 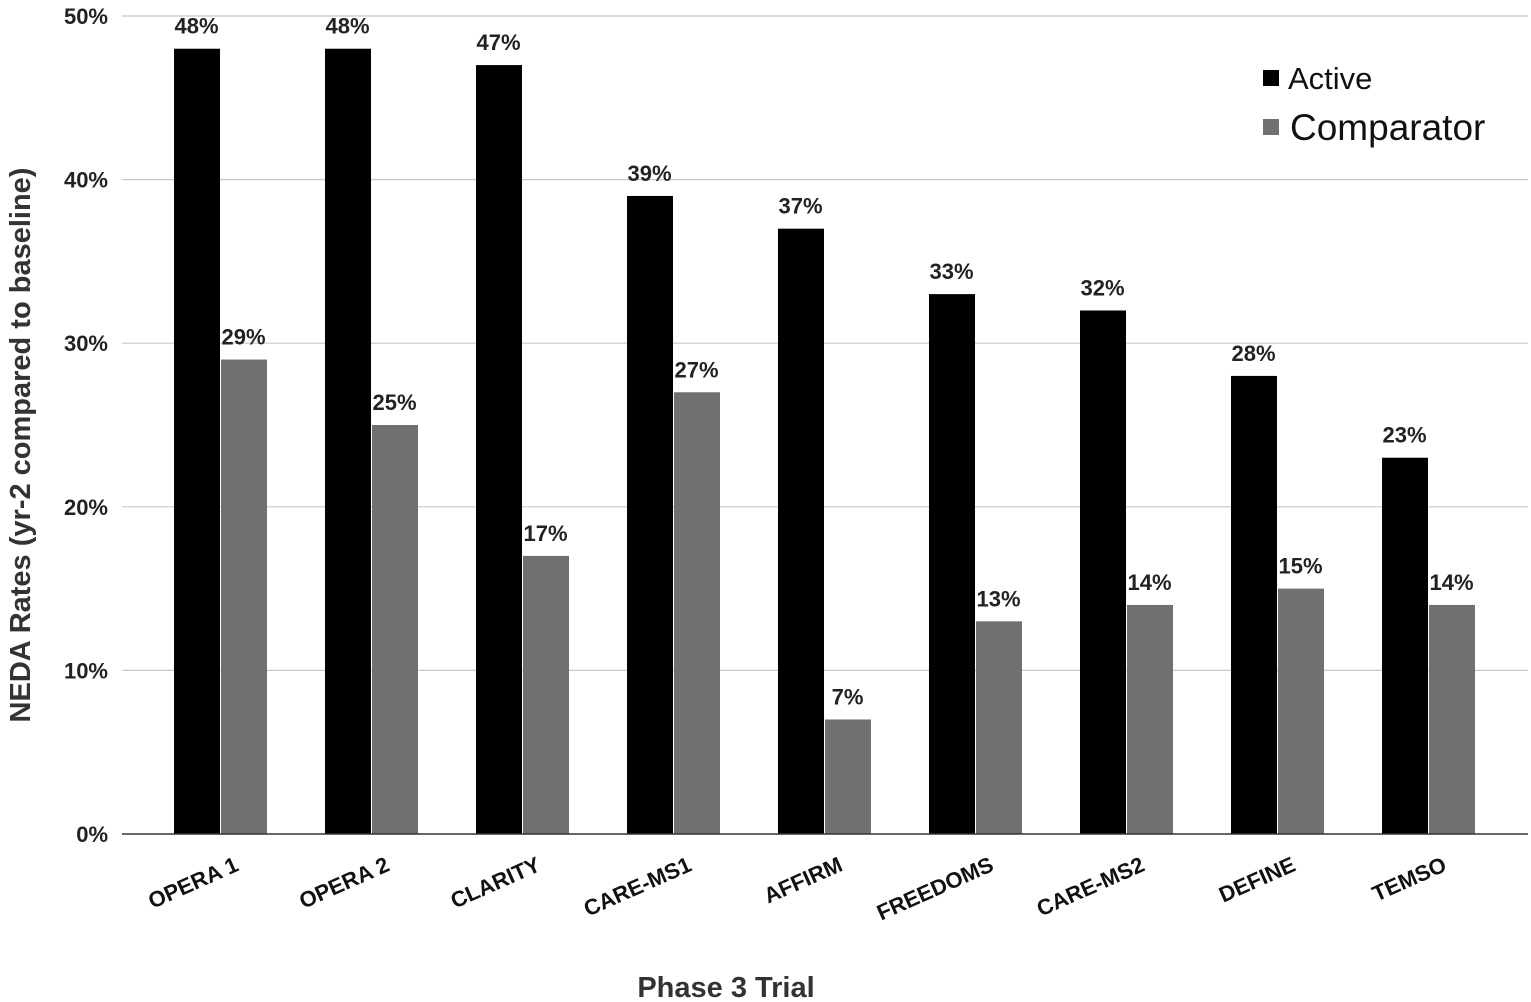 What do you see at coordinates (998, 598) in the screenshot?
I see `data-label: 13%` at bounding box center [998, 598].